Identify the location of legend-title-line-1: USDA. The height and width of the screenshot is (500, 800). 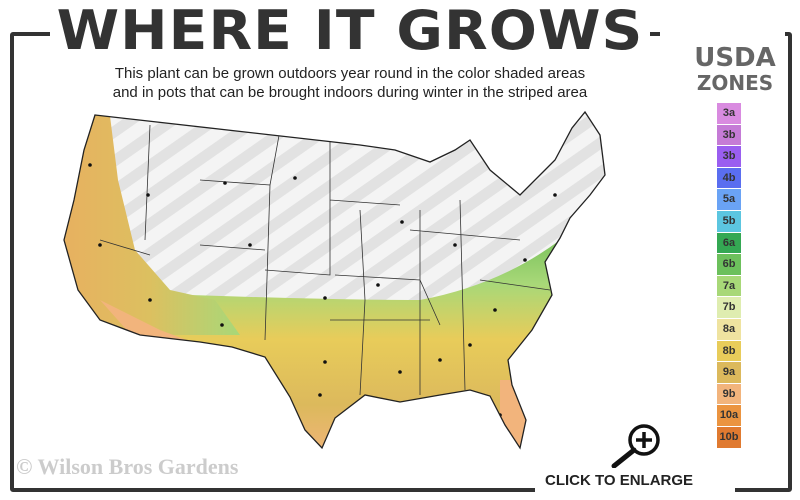
(735, 58).